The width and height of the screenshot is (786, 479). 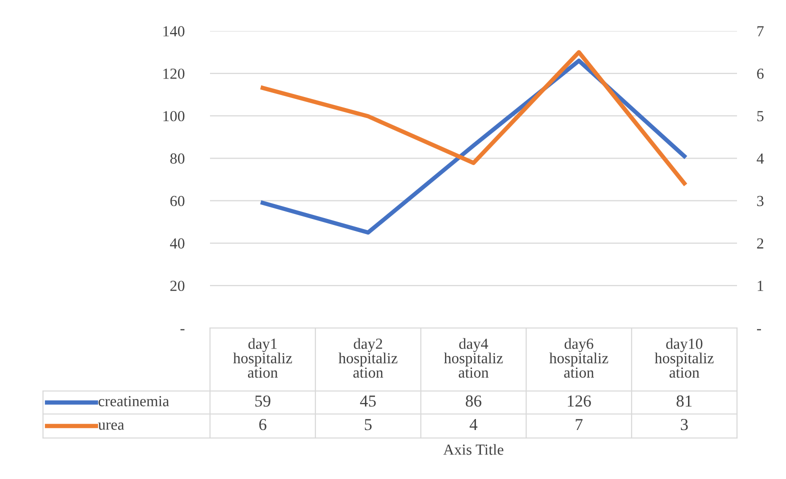 I want to click on y-tick-label: 40, so click(x=177, y=243).